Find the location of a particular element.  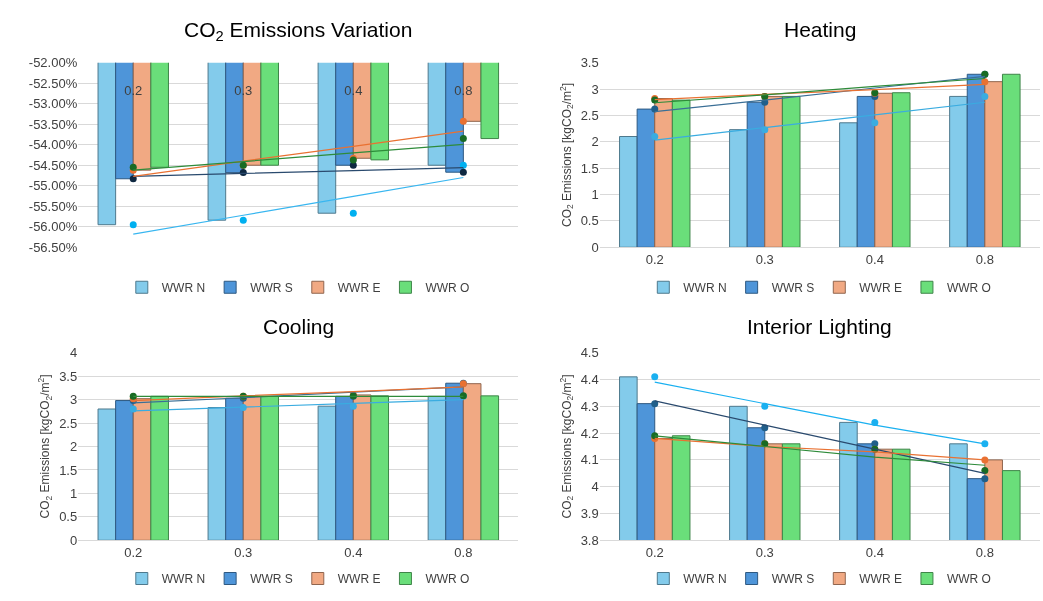

y-tick-label: -53.50% is located at coordinates (53, 124).